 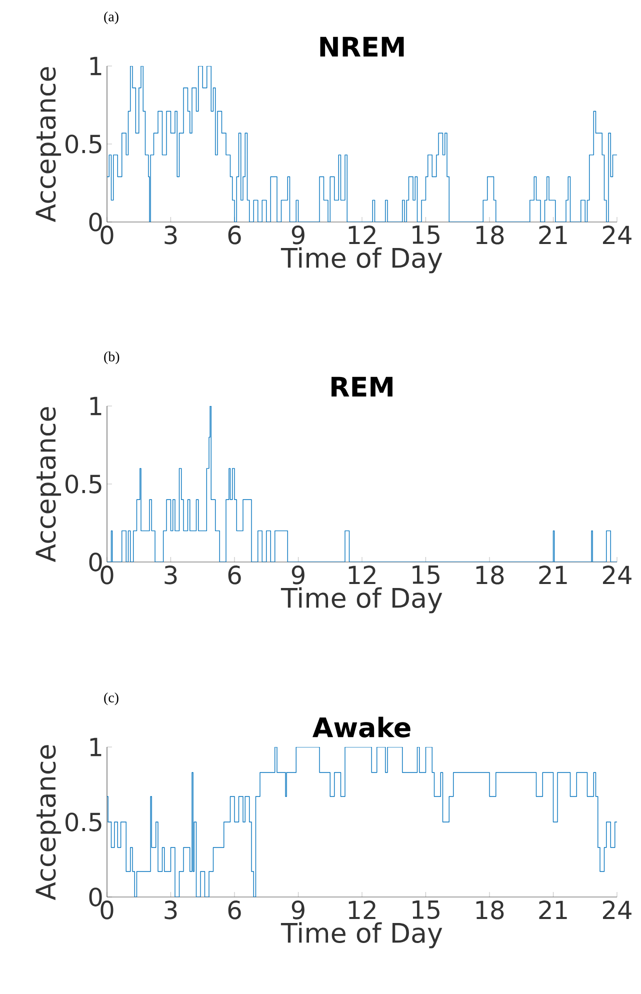 I want to click on text: (c), so click(x=111, y=699).